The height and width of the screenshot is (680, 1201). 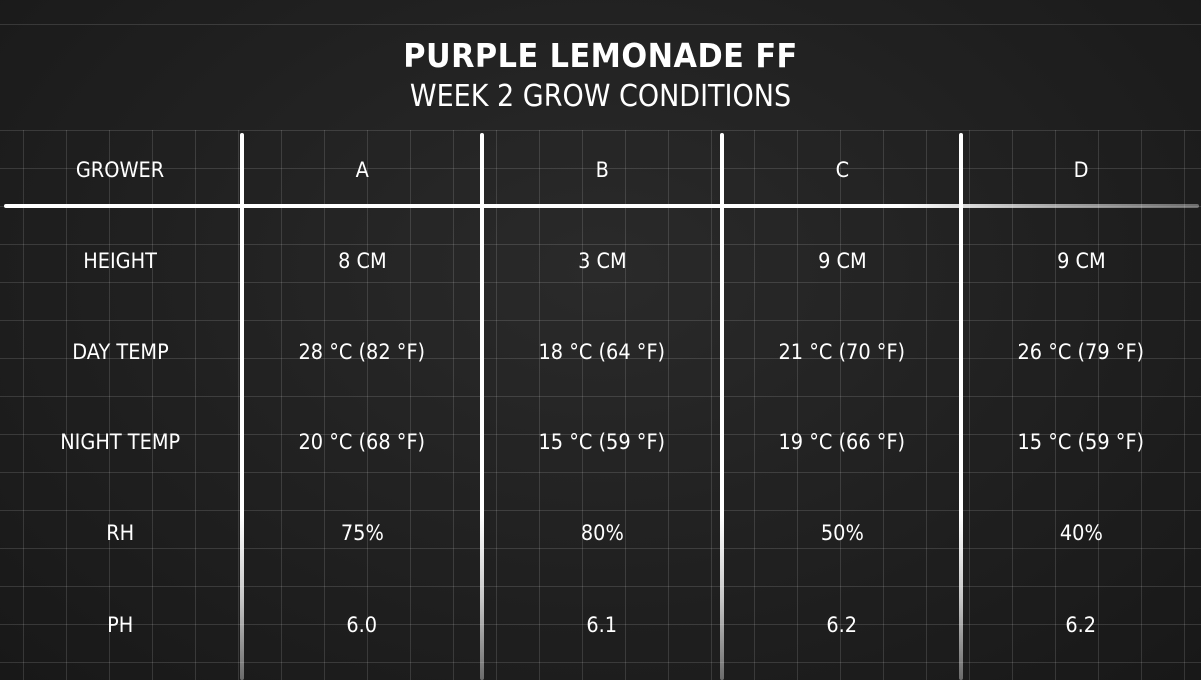 I want to click on table-cell: 40%, so click(x=1081, y=533).